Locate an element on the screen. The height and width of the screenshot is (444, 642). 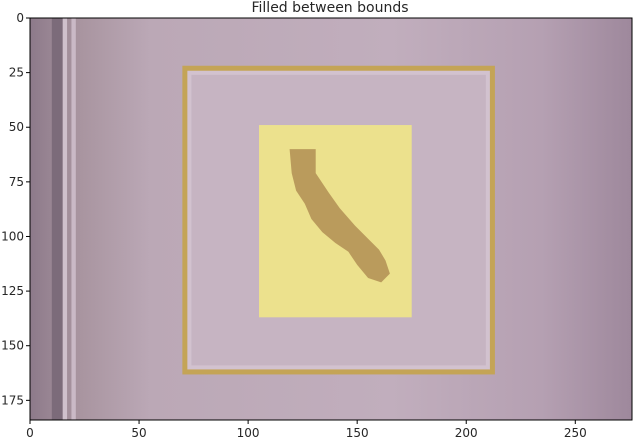
x-tick-label: 0 is located at coordinates (30, 433).